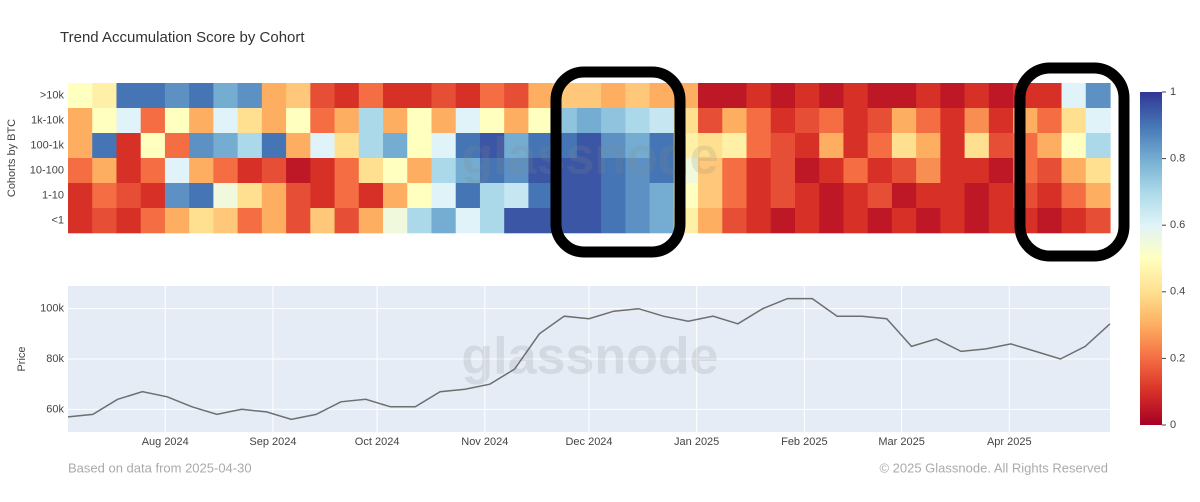  Describe the element at coordinates (22, 358) in the screenshot. I see `y-axis-label: Price` at that location.